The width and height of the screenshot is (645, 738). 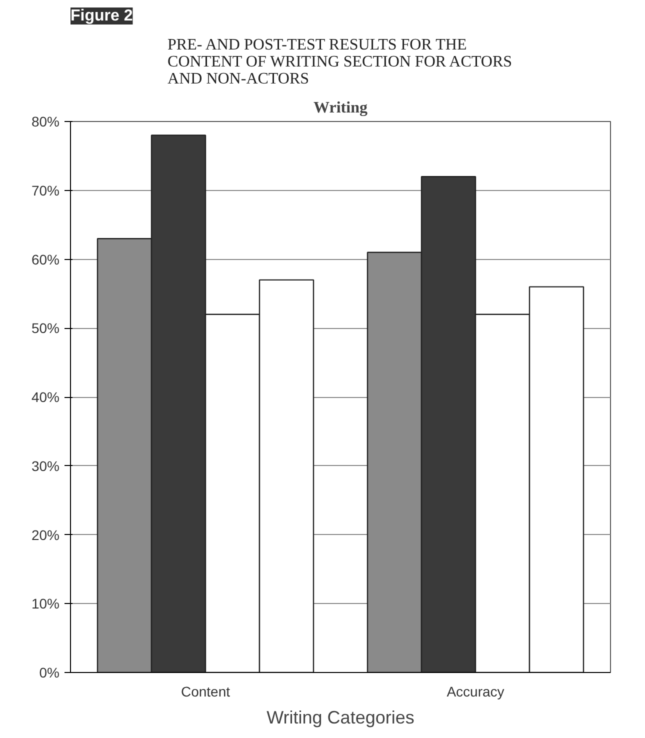 I want to click on caption: Figure 2, so click(x=101, y=16).